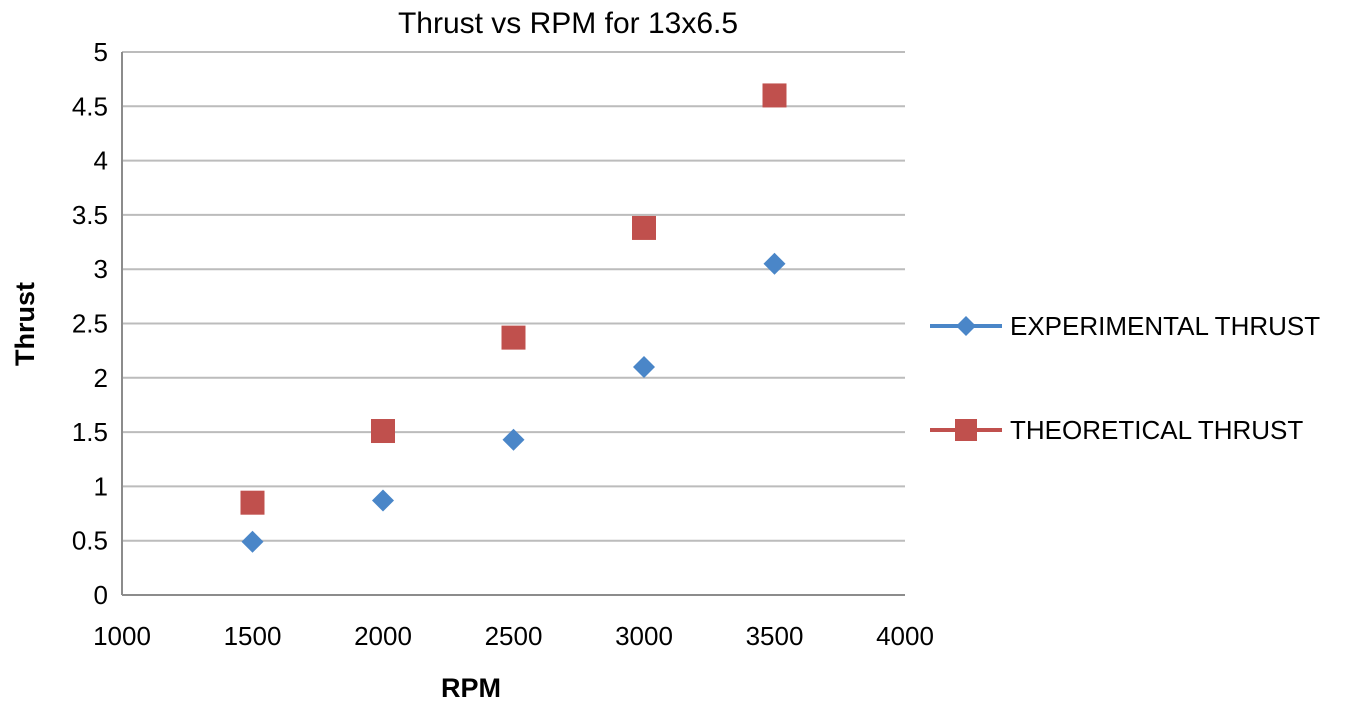 The image size is (1358, 702). I want to click on y-tick-label: 1.5, so click(90, 432).